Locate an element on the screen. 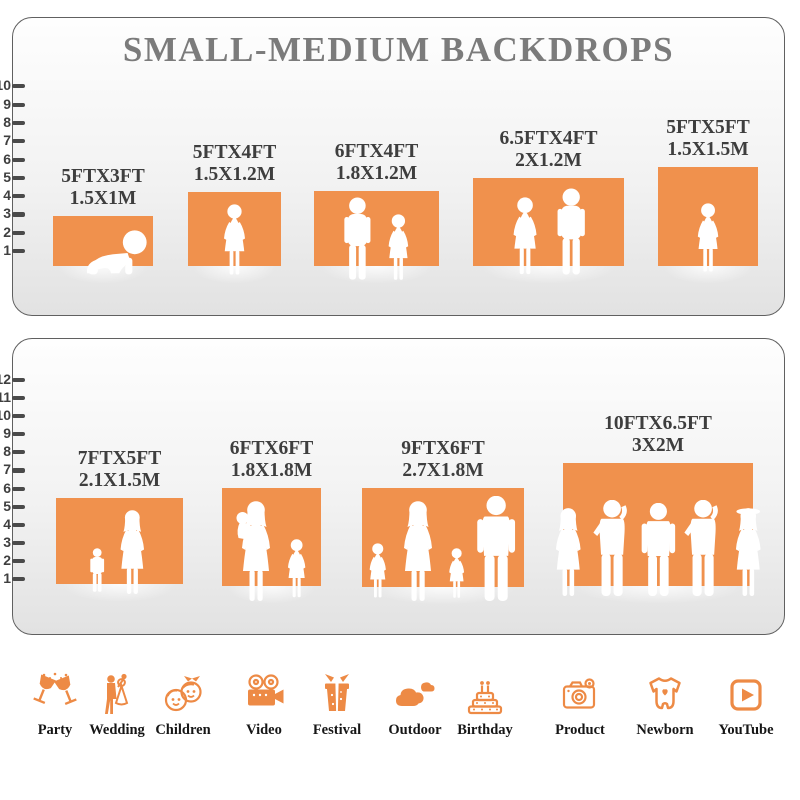  category-children: Children is located at coordinates (183, 702).